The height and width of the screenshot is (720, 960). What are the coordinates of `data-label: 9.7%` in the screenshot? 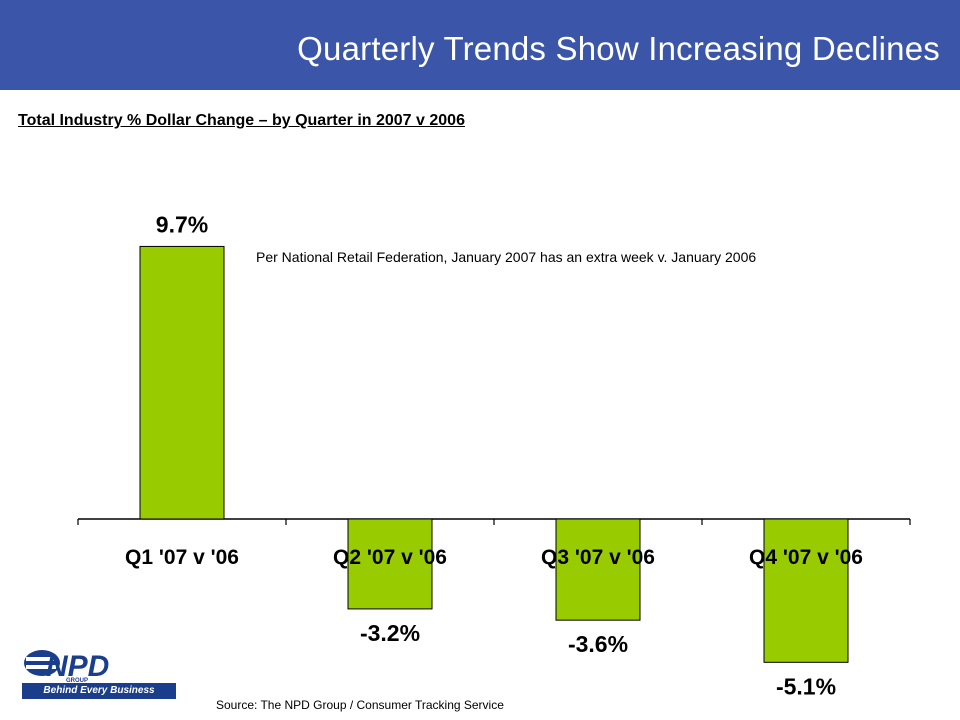 It's located at (182, 224).